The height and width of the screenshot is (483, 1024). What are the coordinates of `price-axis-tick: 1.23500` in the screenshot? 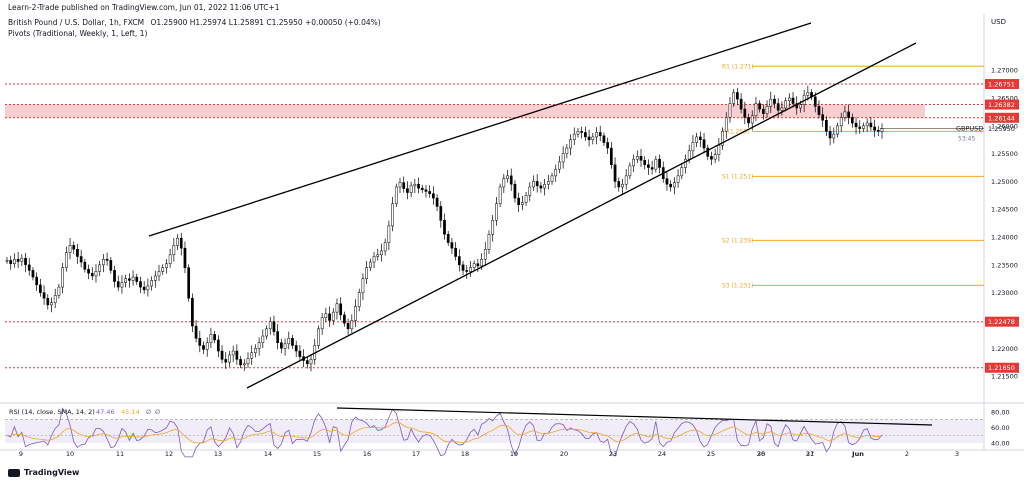 It's located at (1004, 265).